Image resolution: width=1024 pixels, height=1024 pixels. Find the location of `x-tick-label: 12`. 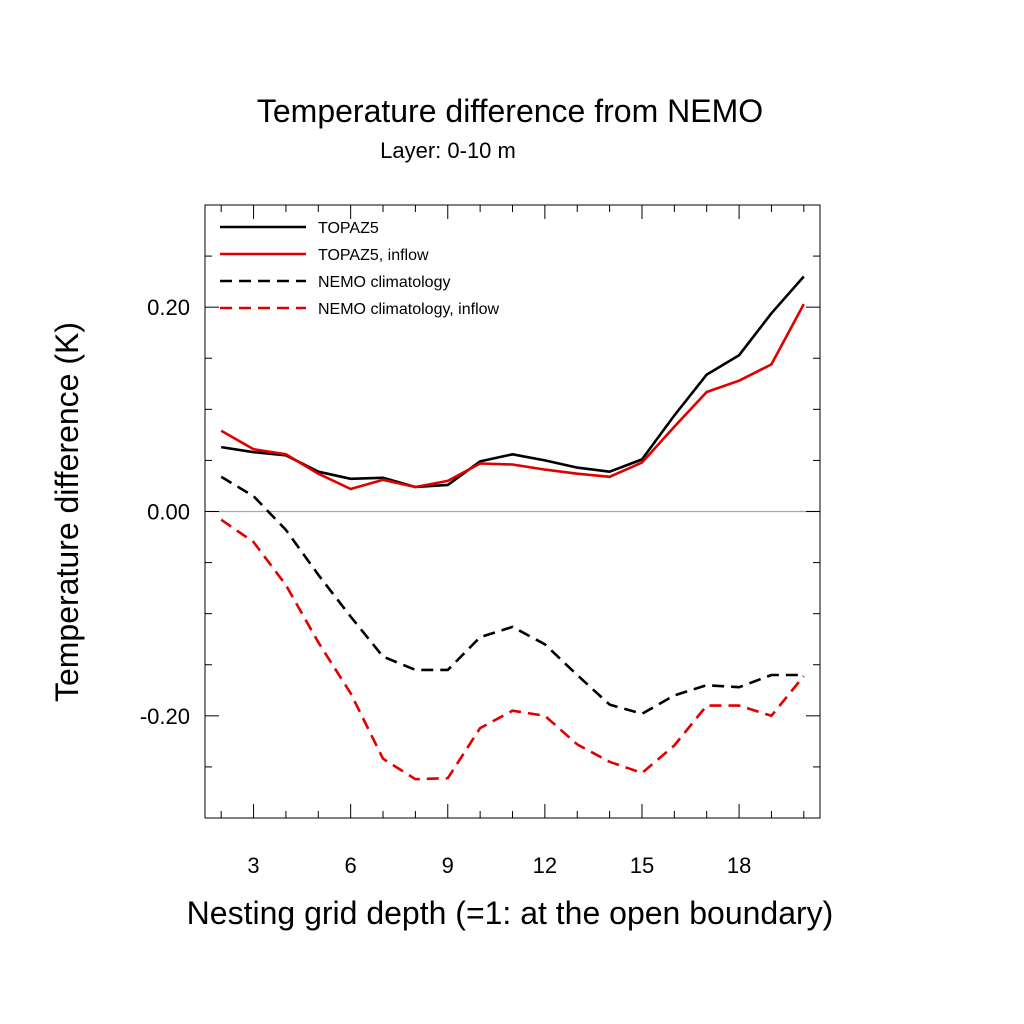

x-tick-label: 12 is located at coordinates (545, 865).